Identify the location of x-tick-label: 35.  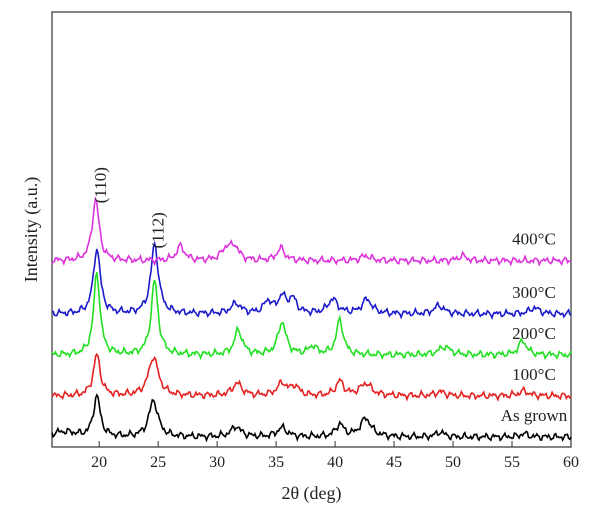
(276, 462).